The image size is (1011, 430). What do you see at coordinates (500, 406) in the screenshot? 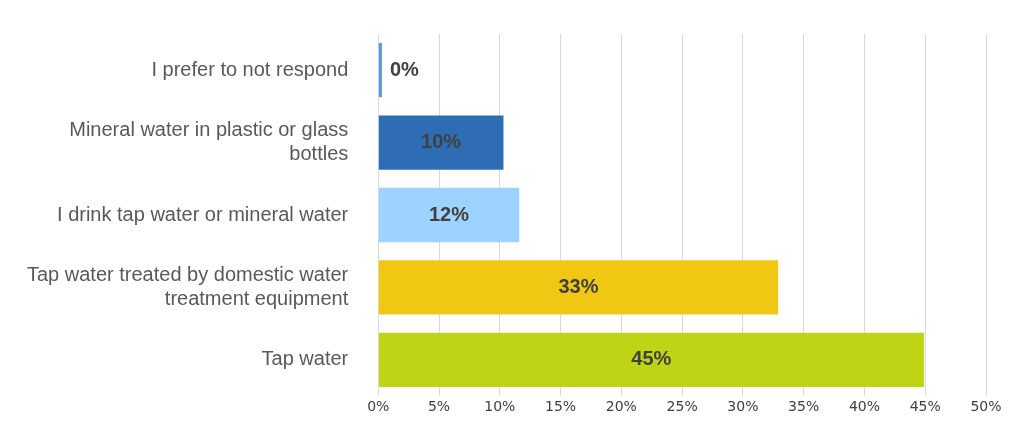
I see `x-tick-label: 10%` at bounding box center [500, 406].